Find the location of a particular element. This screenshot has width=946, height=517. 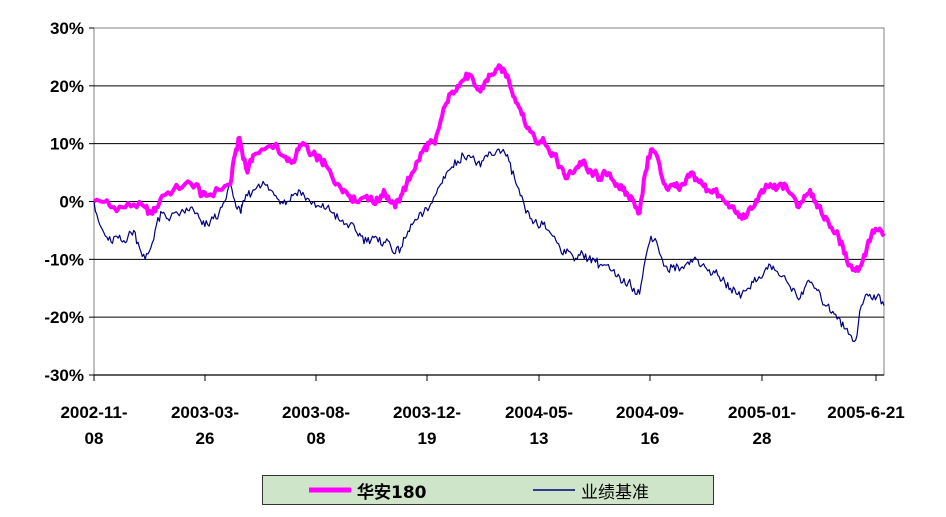

x-tick-label: 2002-11- is located at coordinates (93, 412).